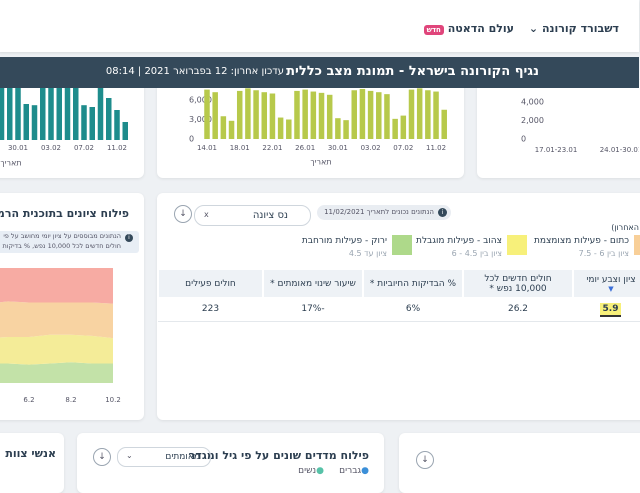 The width and height of the screenshot is (640, 493). I want to click on card-title: פילוח מדדים שונים על פי גיל ומגדר, so click(279, 455).